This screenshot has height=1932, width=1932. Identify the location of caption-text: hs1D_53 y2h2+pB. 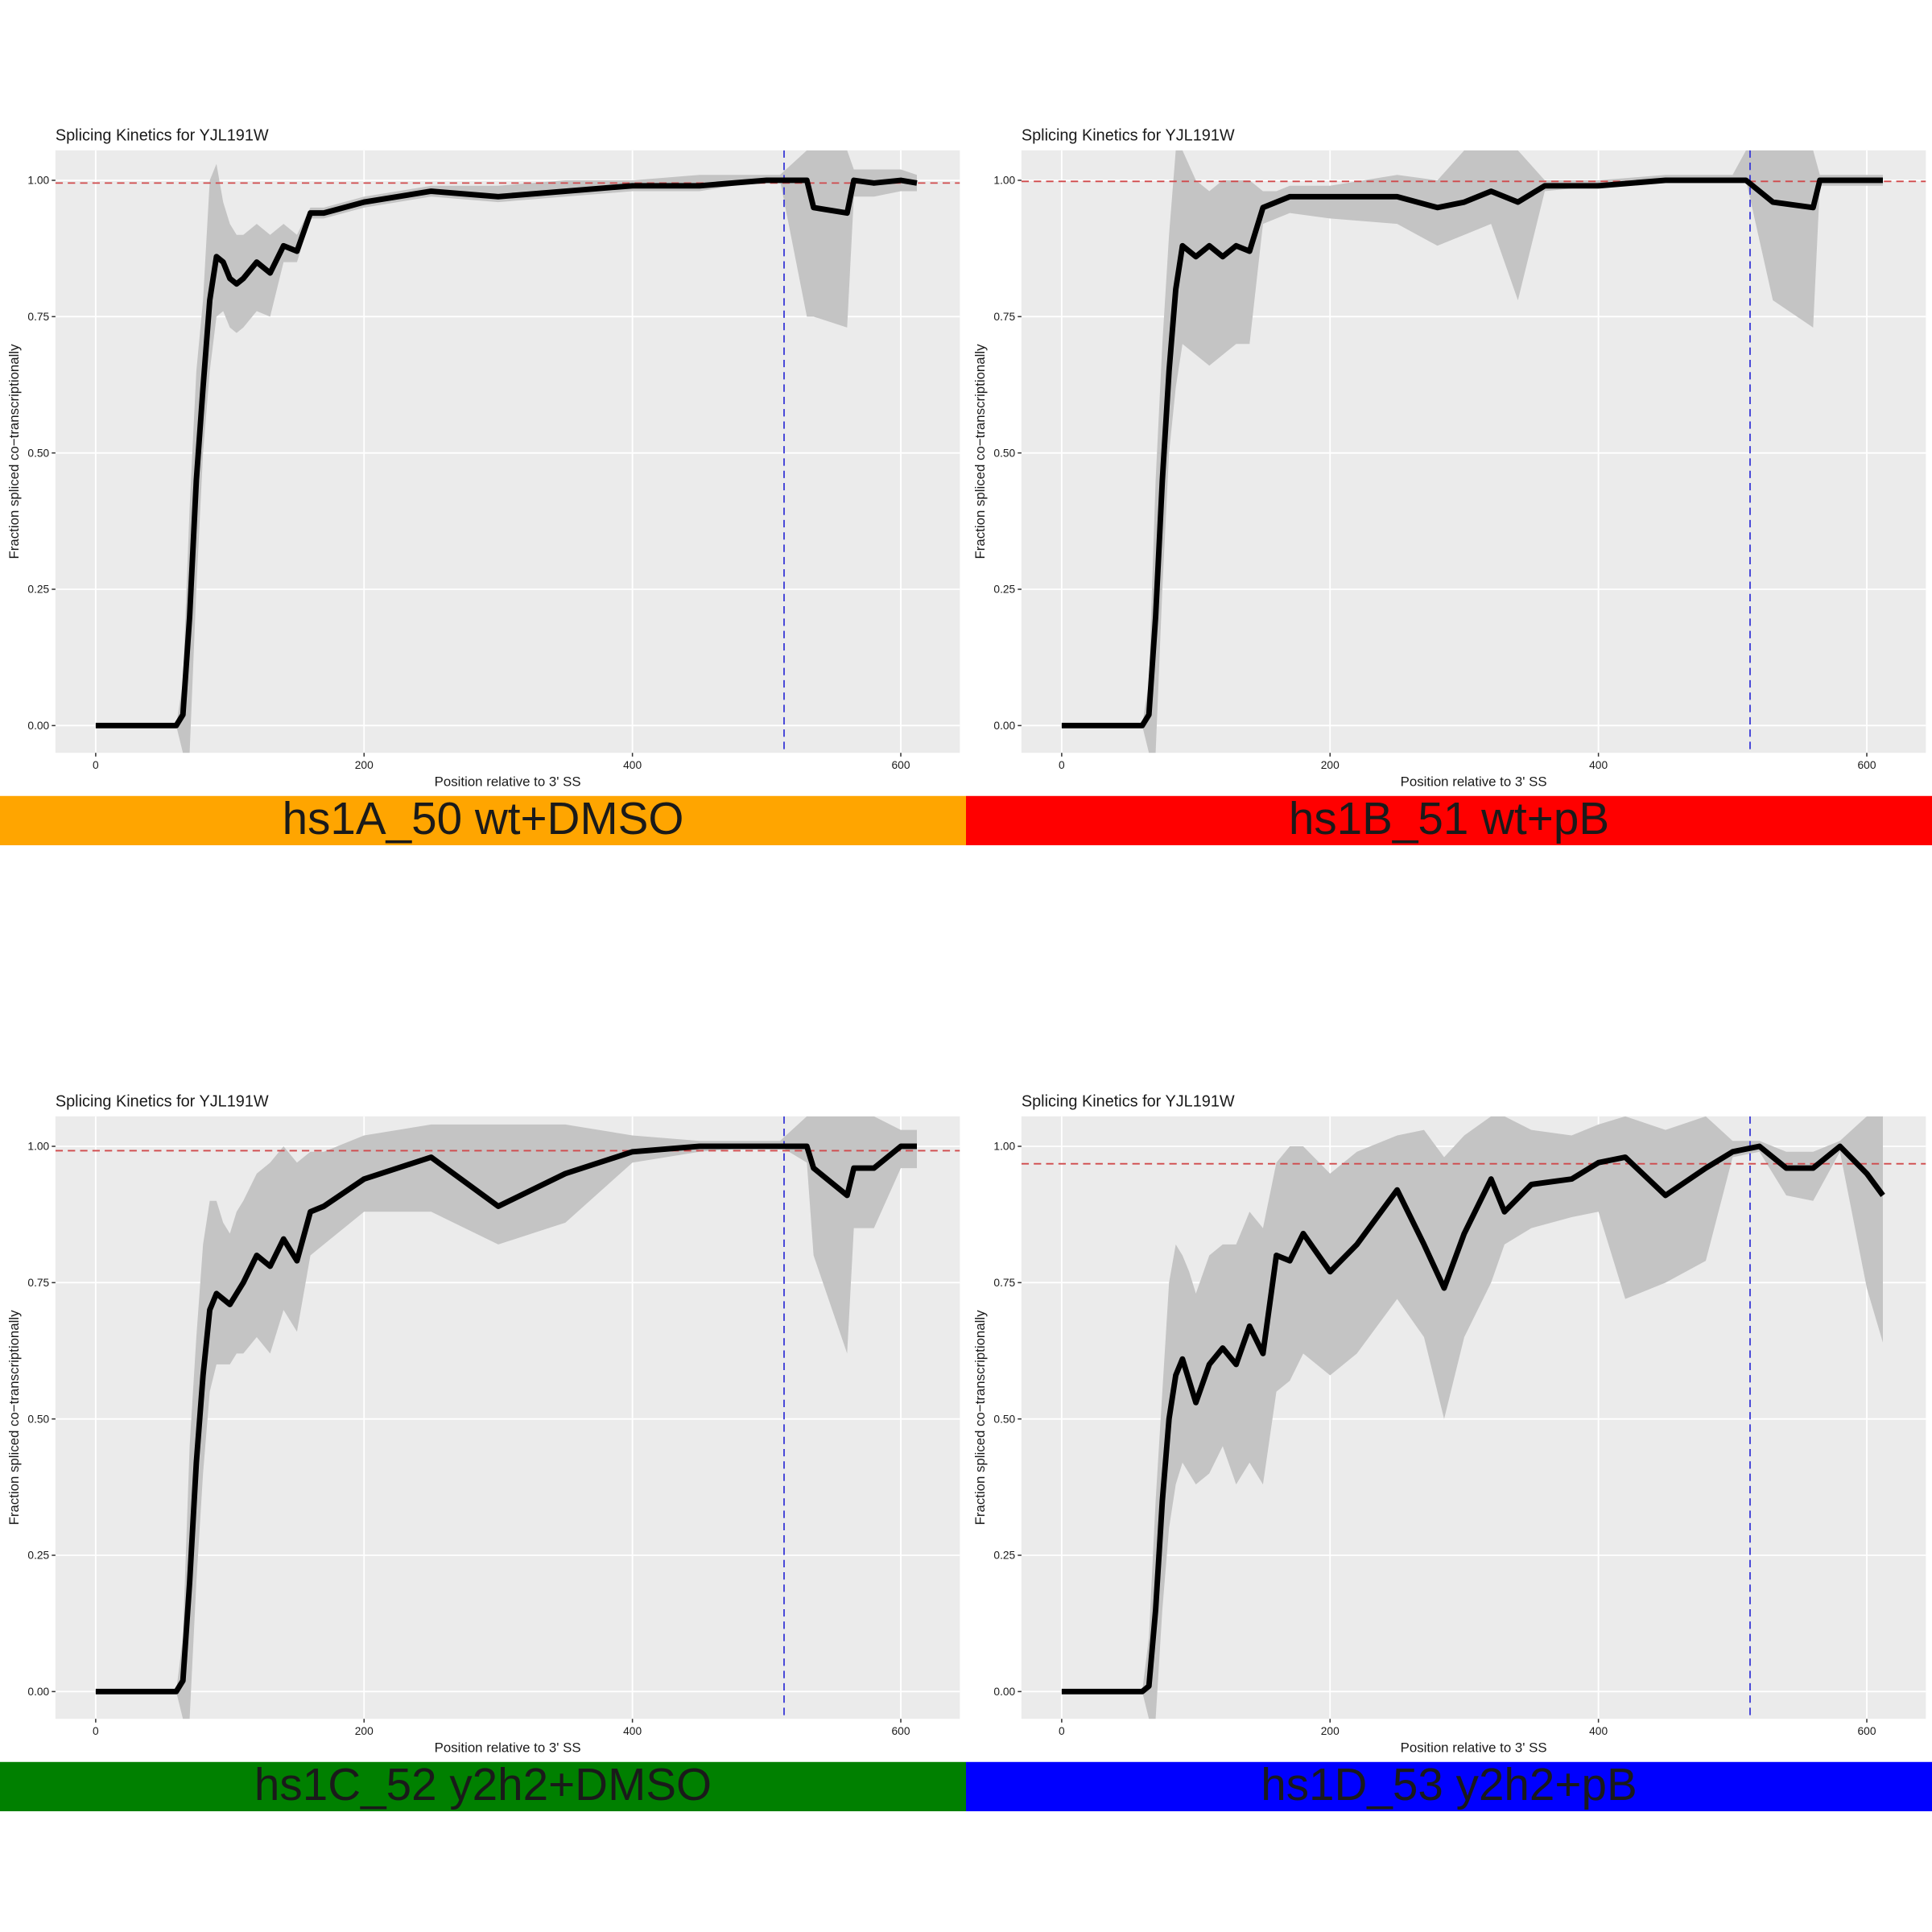
(1449, 1785).